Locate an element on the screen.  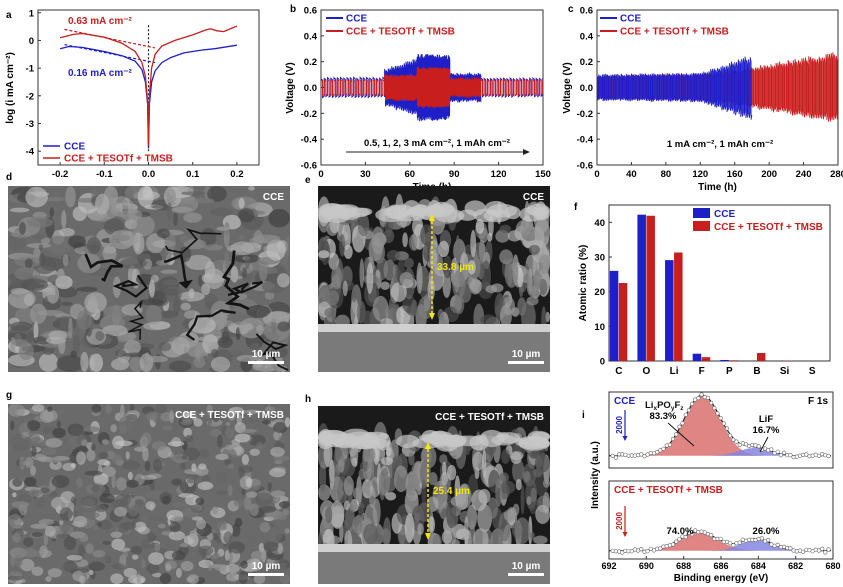
sem-texture is located at coordinates (149, 494).